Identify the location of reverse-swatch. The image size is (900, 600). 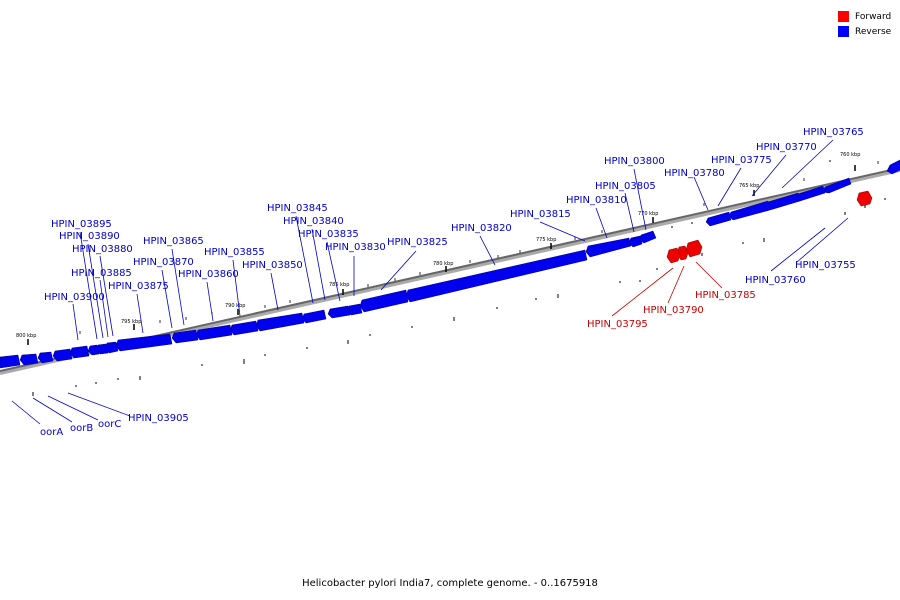
(843, 31).